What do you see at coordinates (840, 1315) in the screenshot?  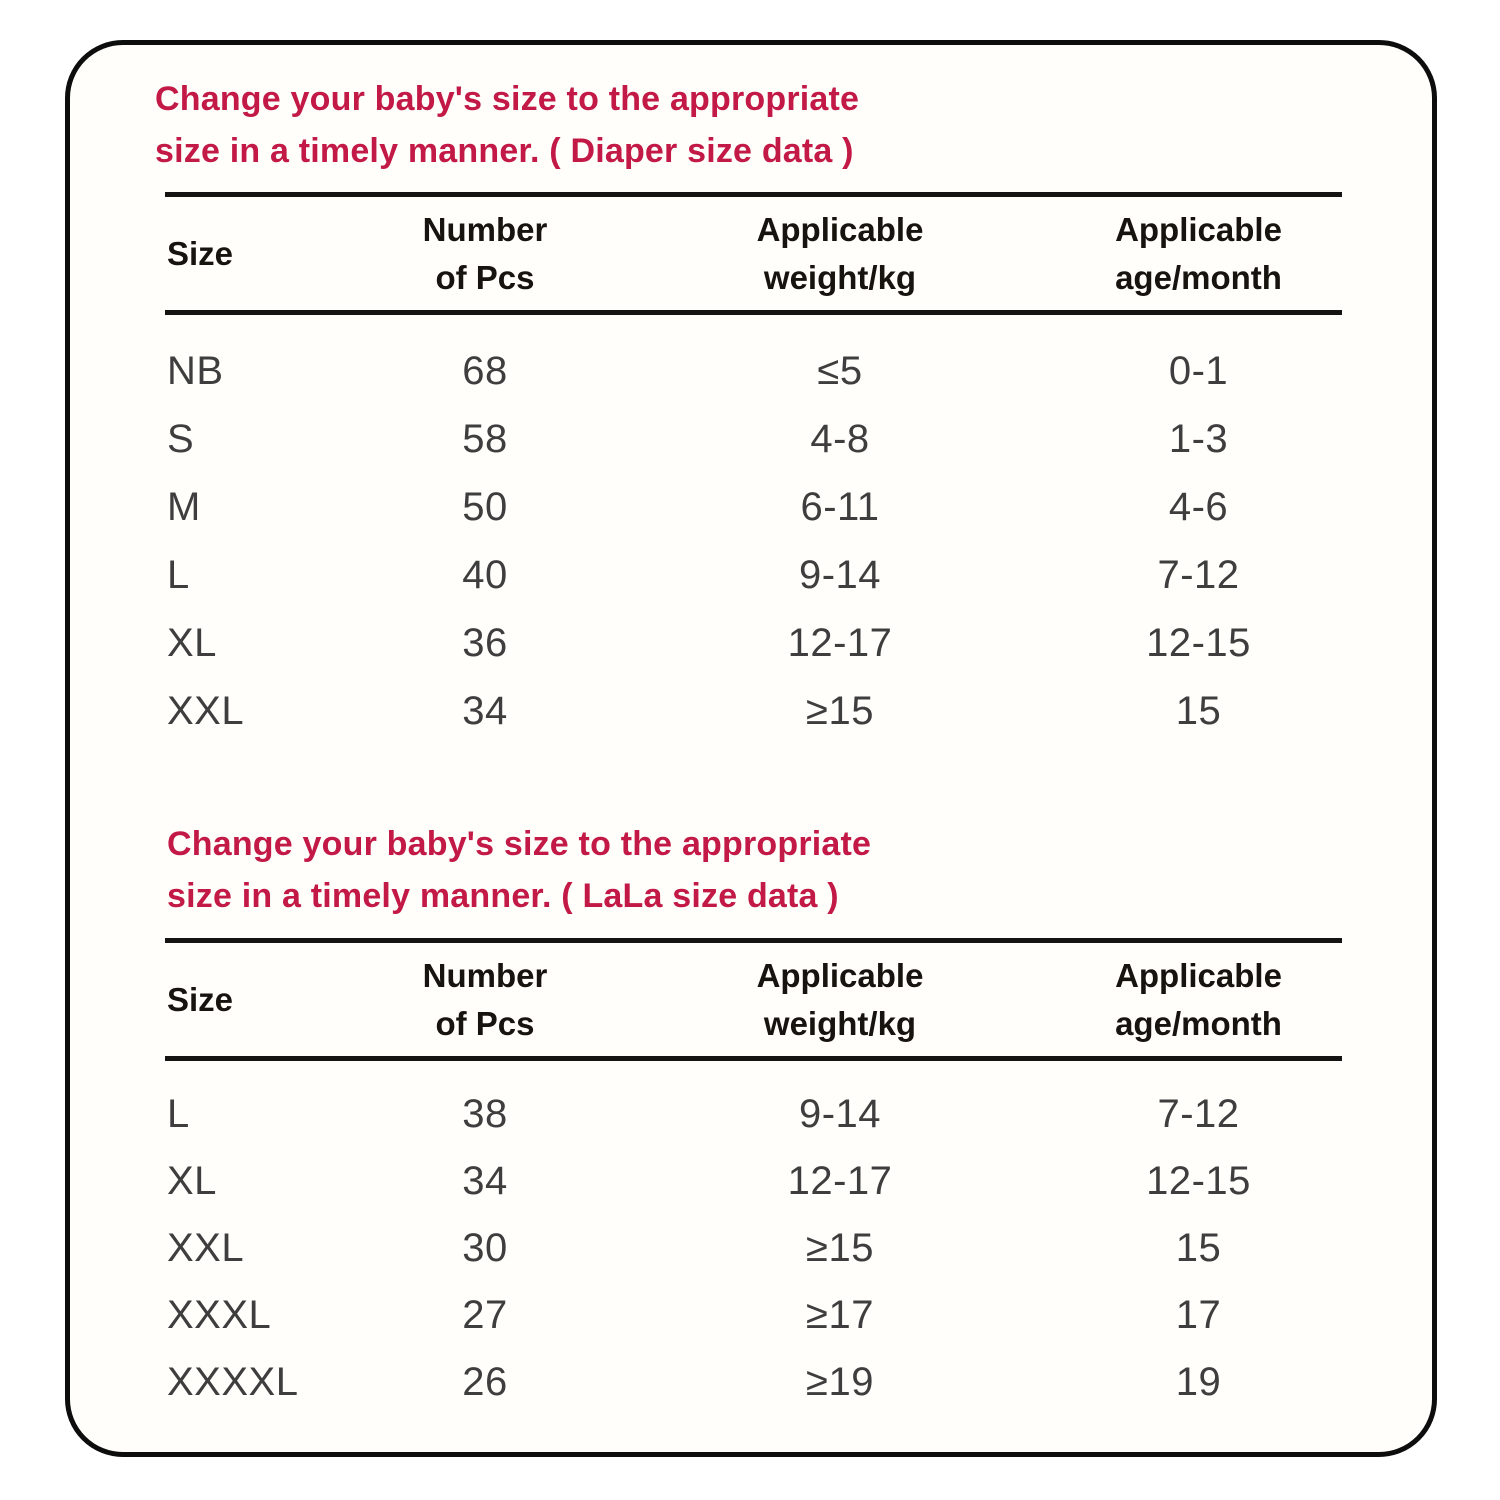 I see `cell-weight: ≥17` at bounding box center [840, 1315].